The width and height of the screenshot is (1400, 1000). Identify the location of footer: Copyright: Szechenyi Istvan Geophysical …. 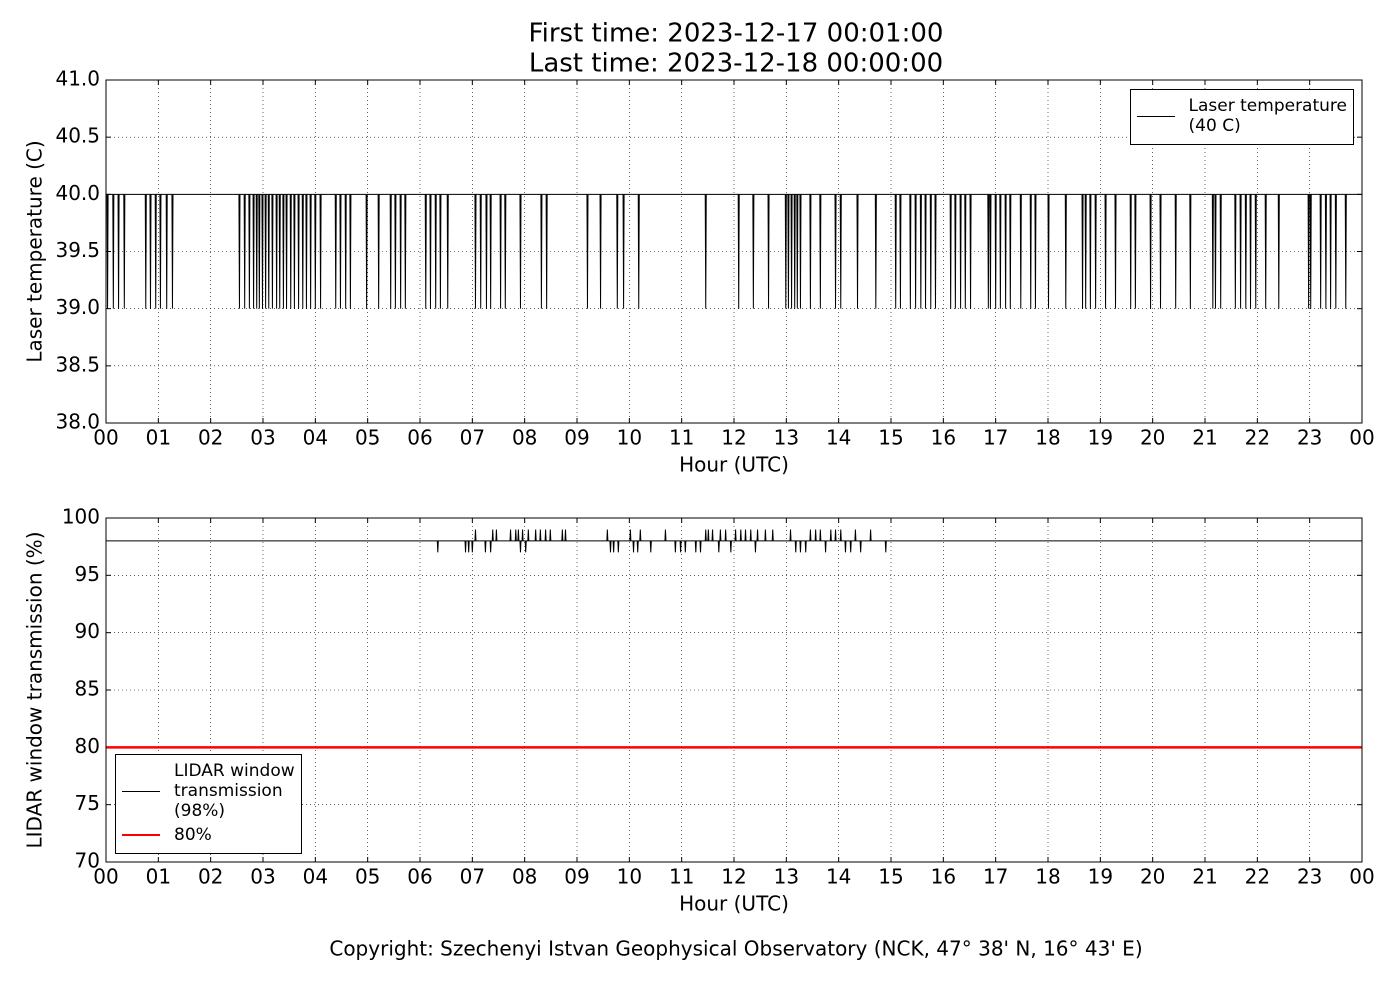
(735, 949).